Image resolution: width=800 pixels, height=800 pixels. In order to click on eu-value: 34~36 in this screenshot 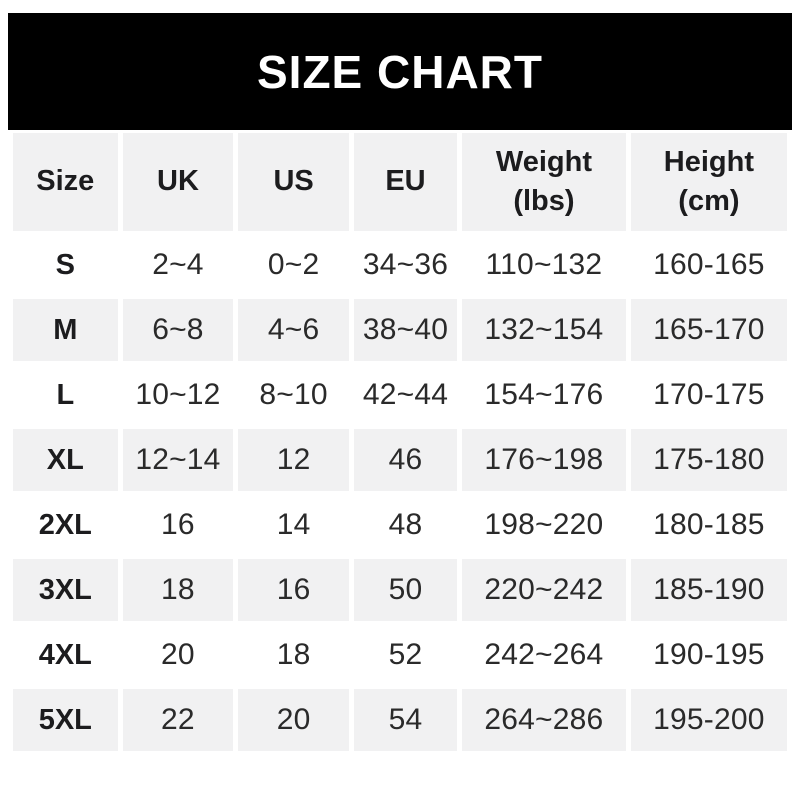, I will do `click(405, 265)`.